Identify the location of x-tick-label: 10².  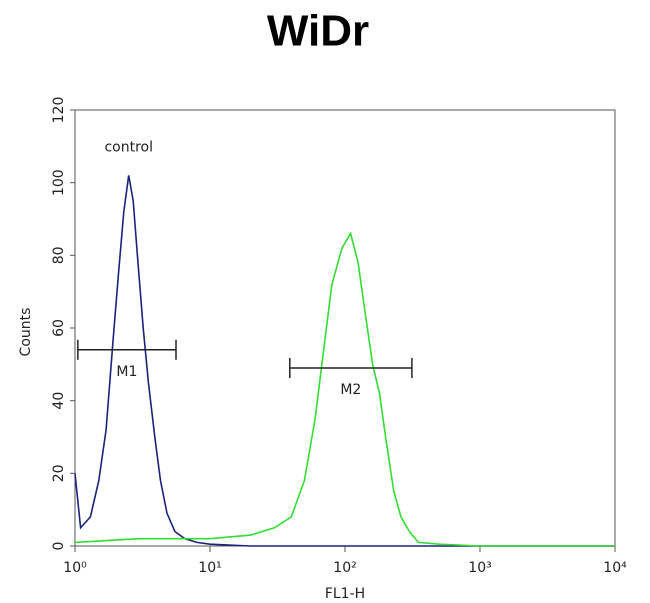
(344, 568).